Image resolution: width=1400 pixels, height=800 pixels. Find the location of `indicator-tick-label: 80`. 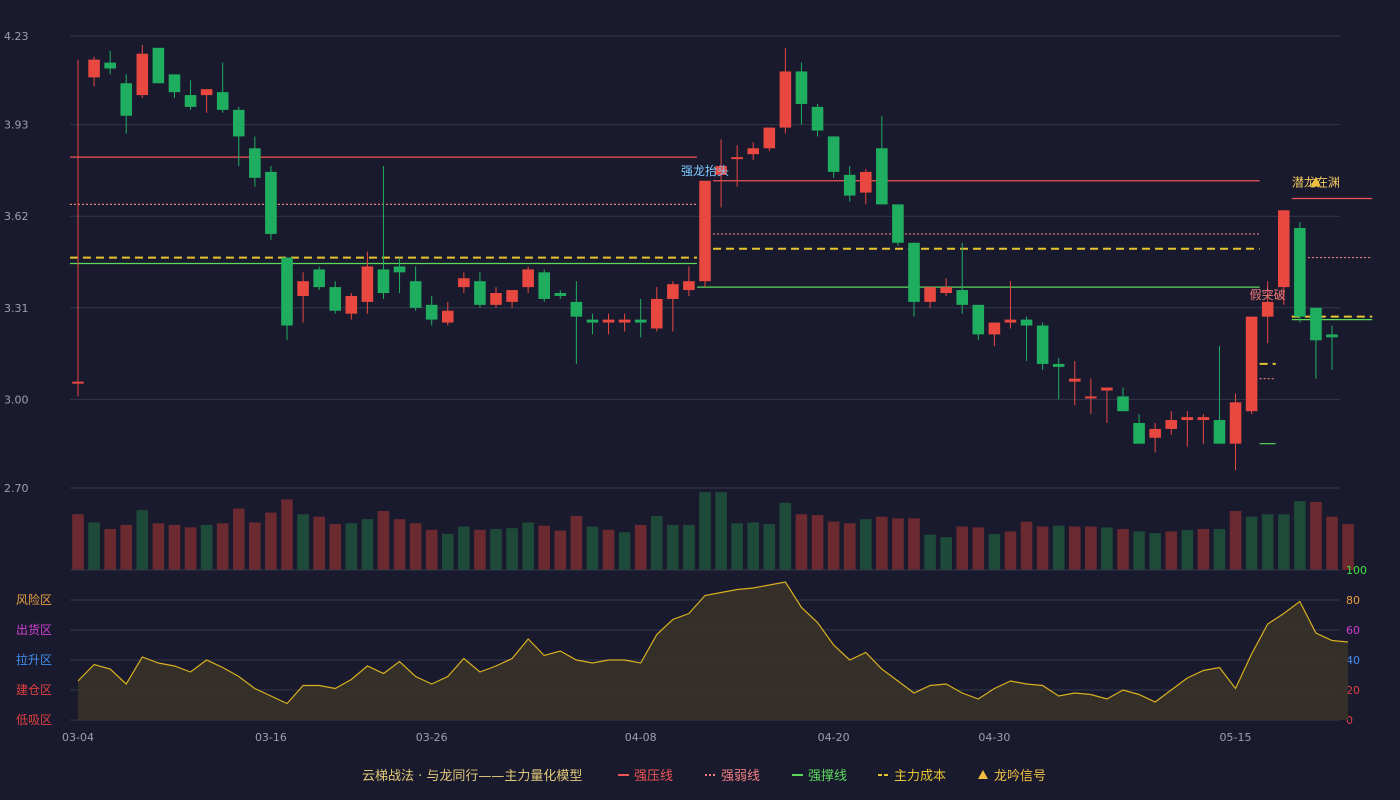

indicator-tick-label: 80 is located at coordinates (1353, 600).